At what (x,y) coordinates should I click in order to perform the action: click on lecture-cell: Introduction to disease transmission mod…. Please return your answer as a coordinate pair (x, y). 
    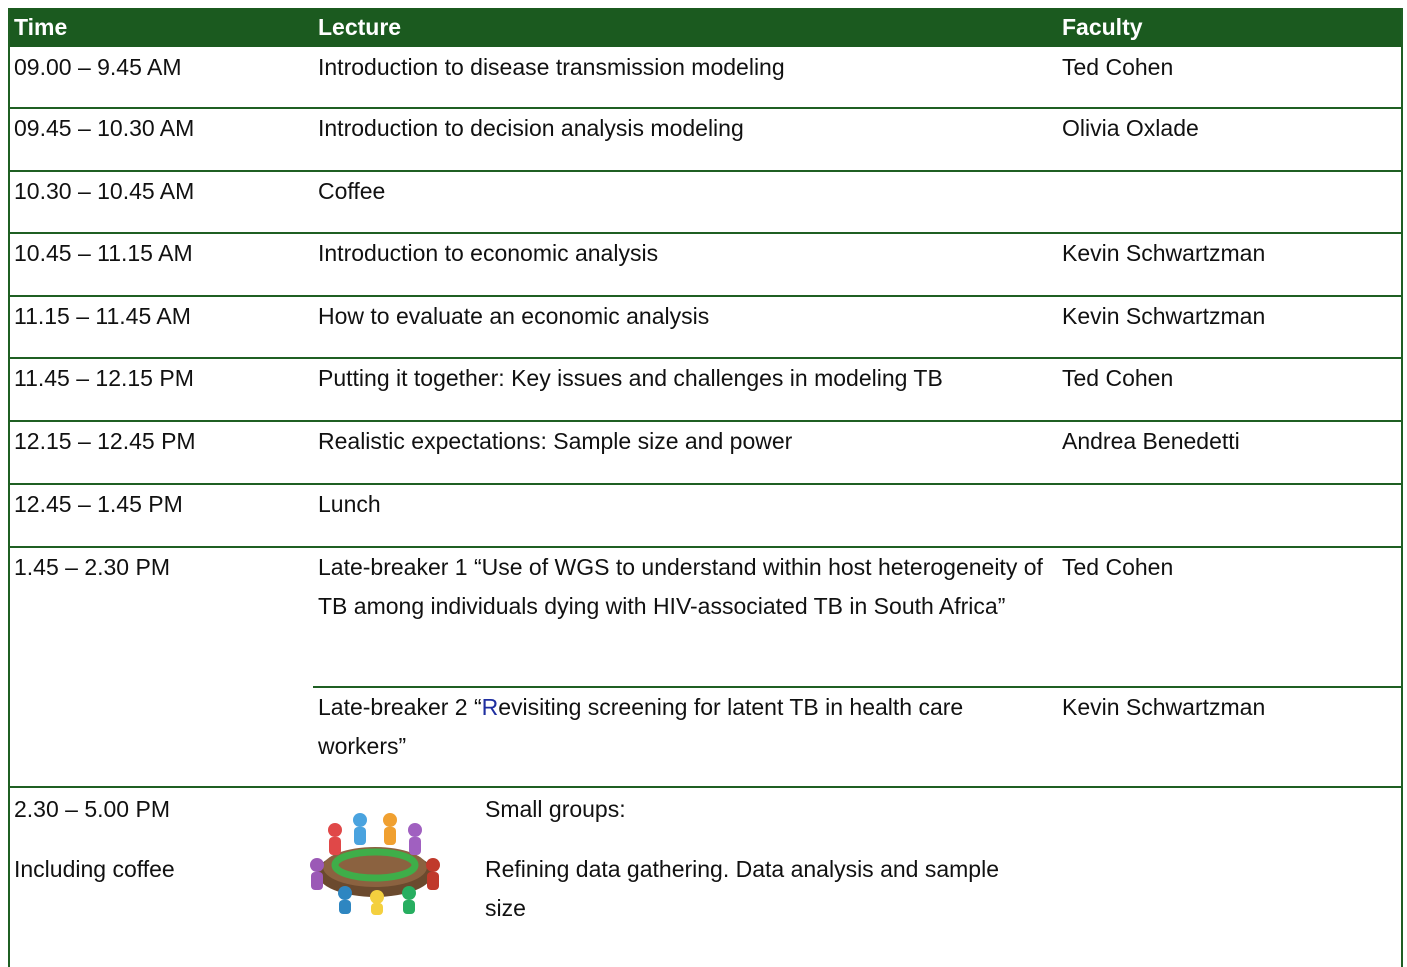
    Looking at the image, I should click on (551, 67).